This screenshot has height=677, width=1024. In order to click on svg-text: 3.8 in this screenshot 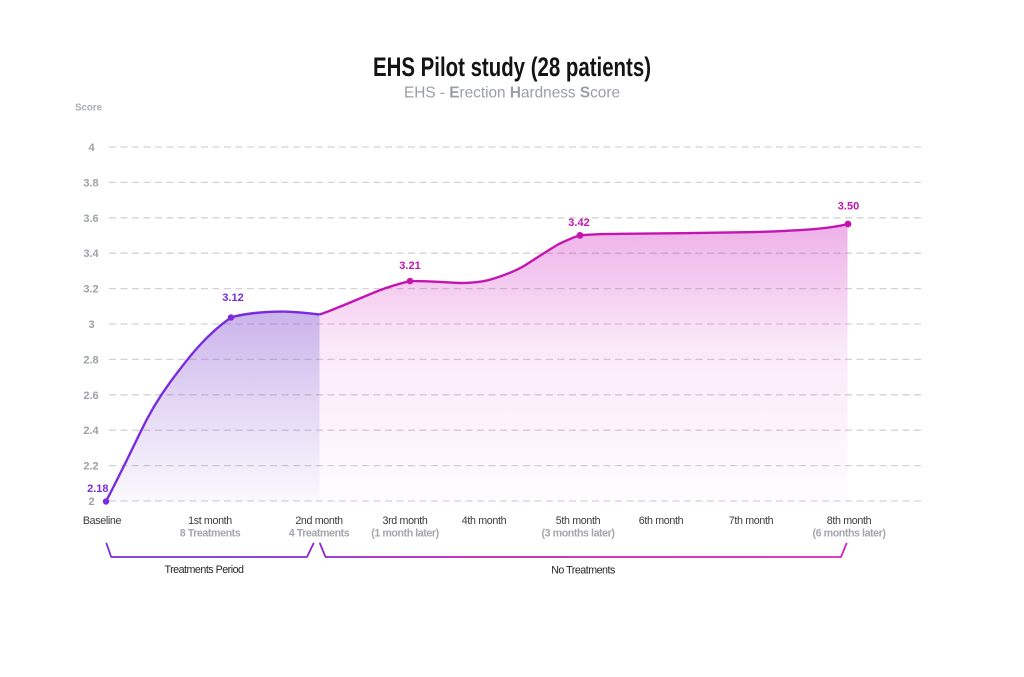, I will do `click(90, 183)`.